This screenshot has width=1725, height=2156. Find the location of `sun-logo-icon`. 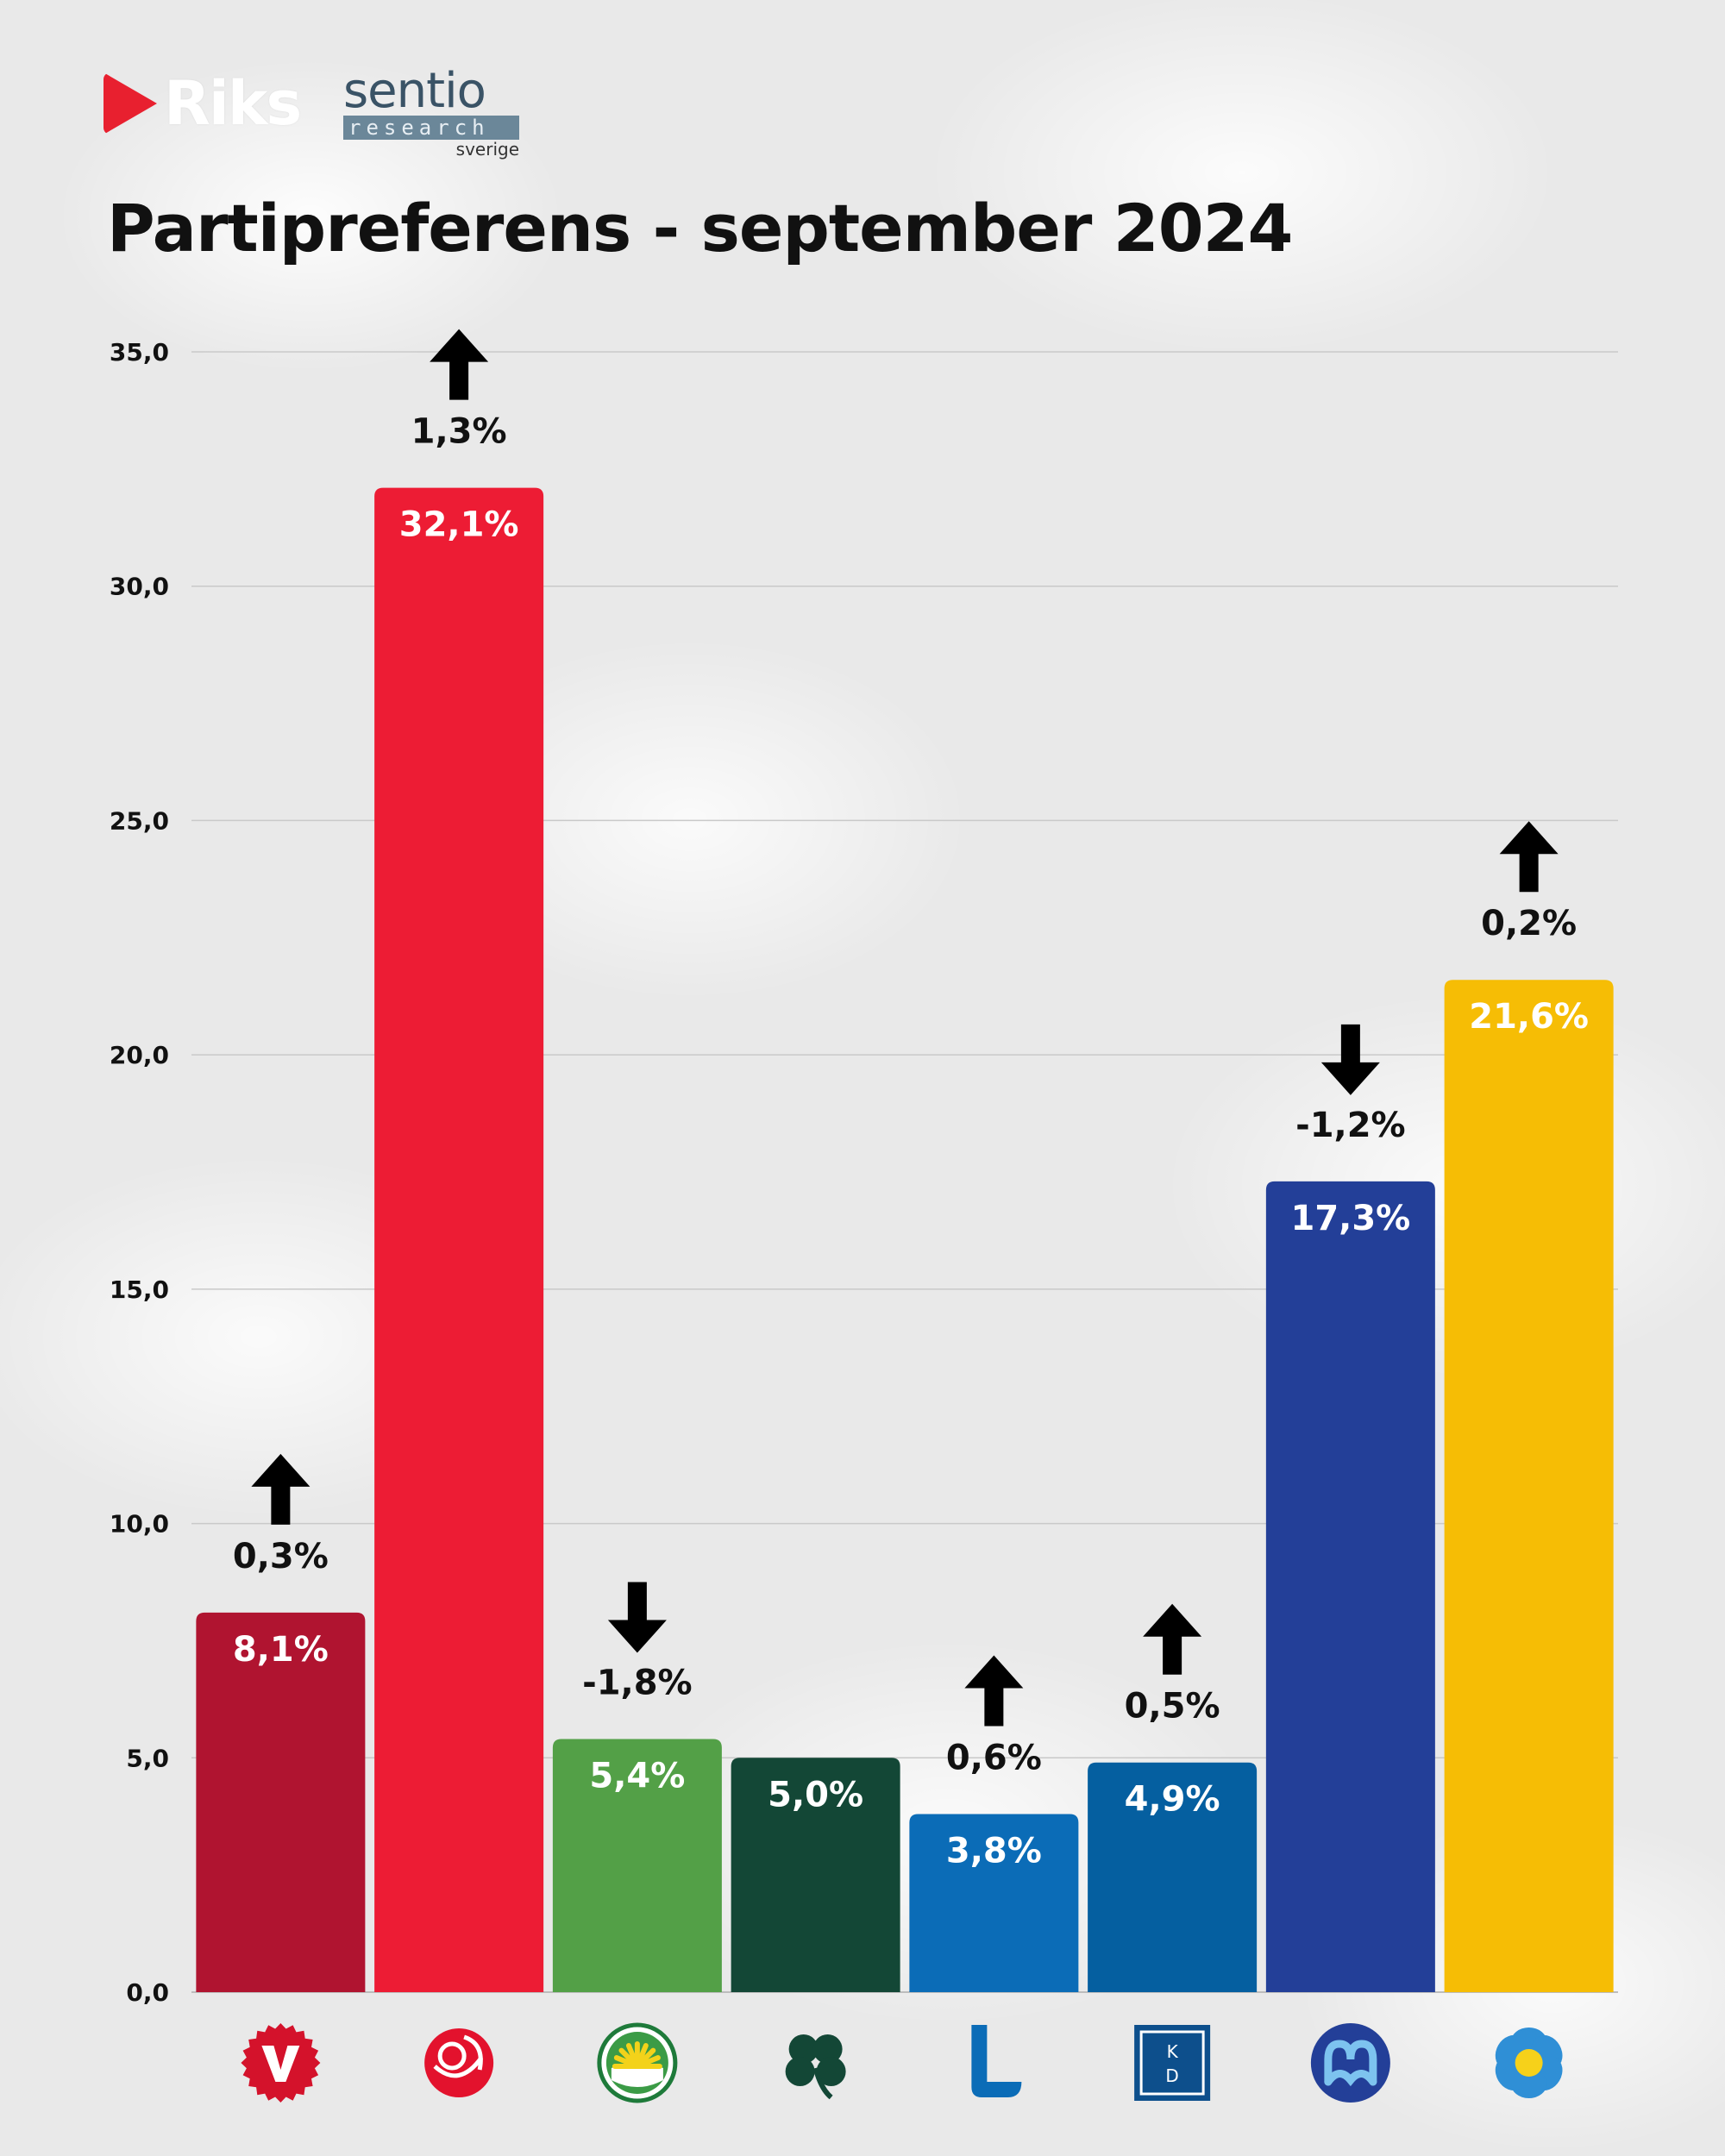

sun-logo-icon is located at coordinates (638, 2062).